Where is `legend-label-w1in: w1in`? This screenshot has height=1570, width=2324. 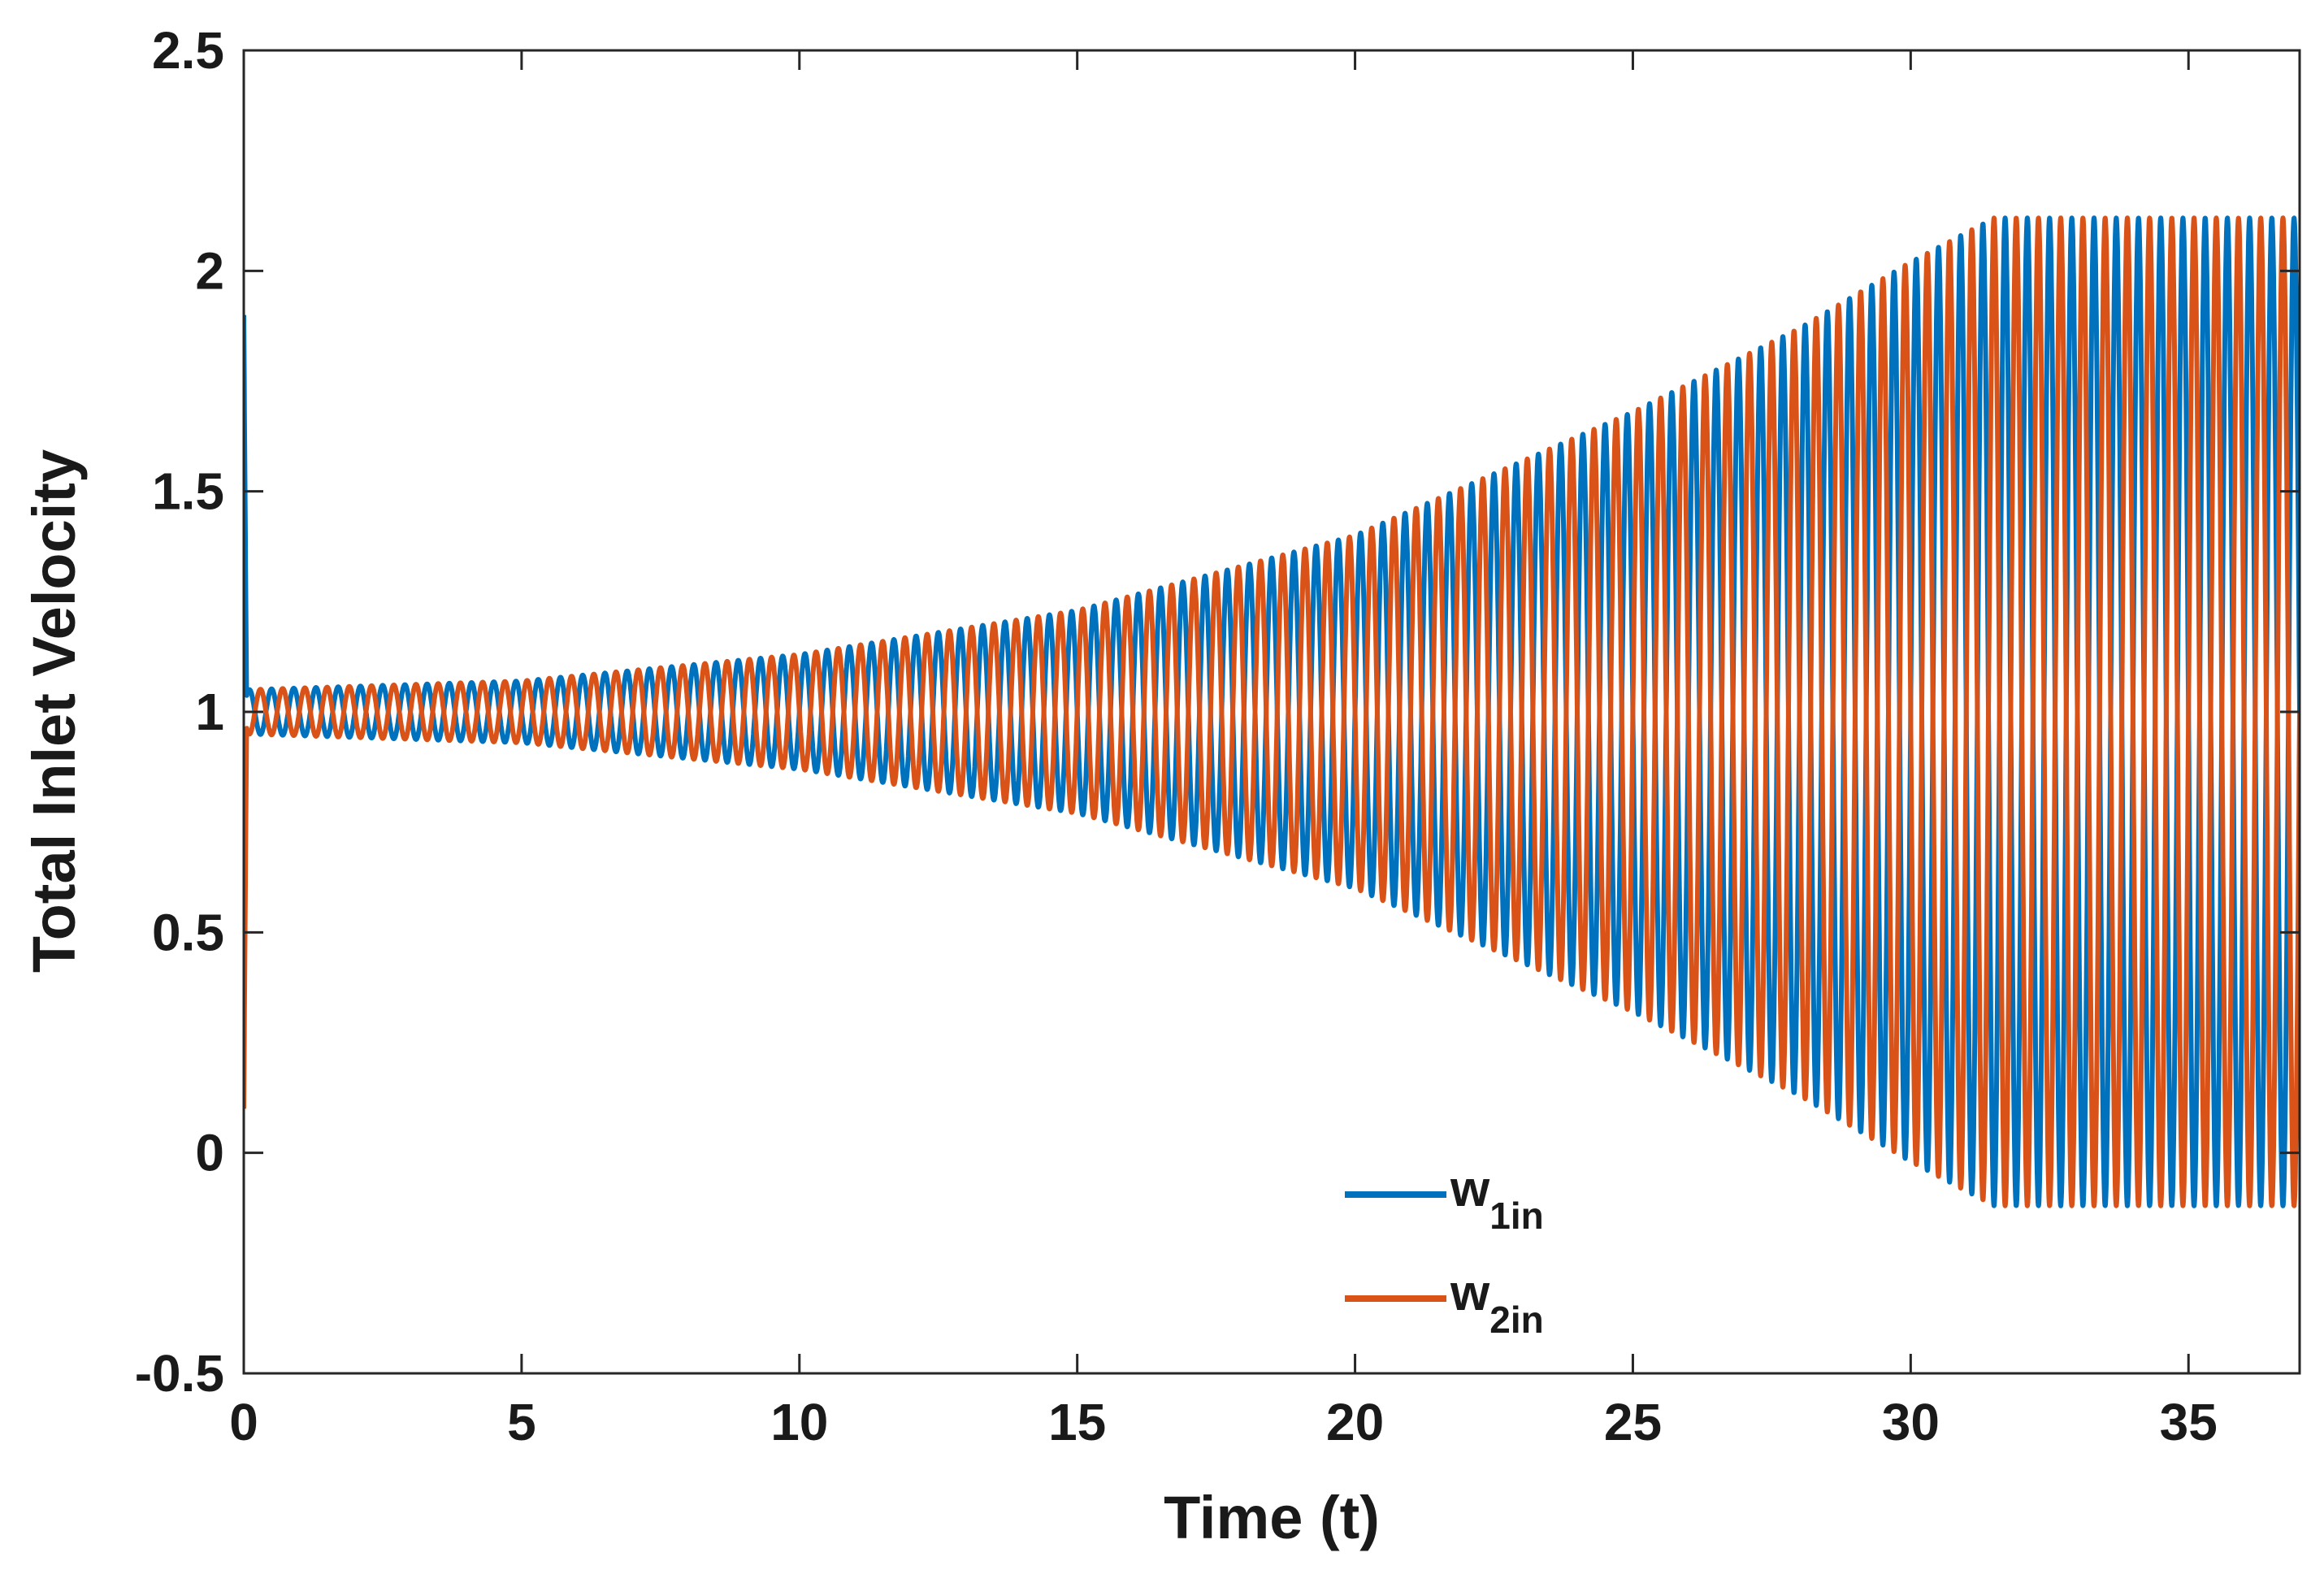 legend-label-w1in: w1in is located at coordinates (1497, 1199).